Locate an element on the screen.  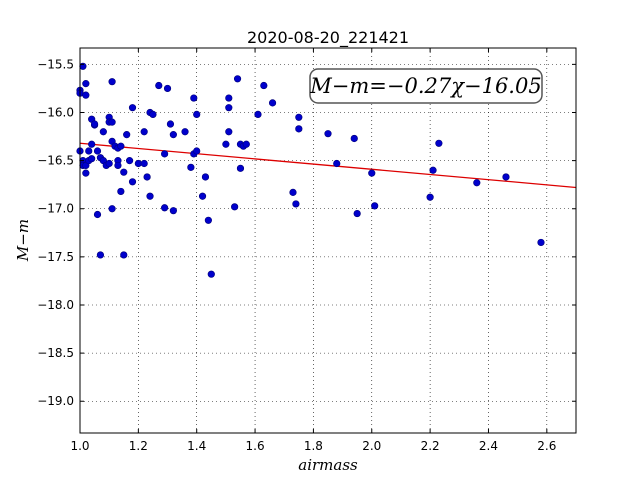
y-tick-label: −15.5 is located at coordinates (55, 64).